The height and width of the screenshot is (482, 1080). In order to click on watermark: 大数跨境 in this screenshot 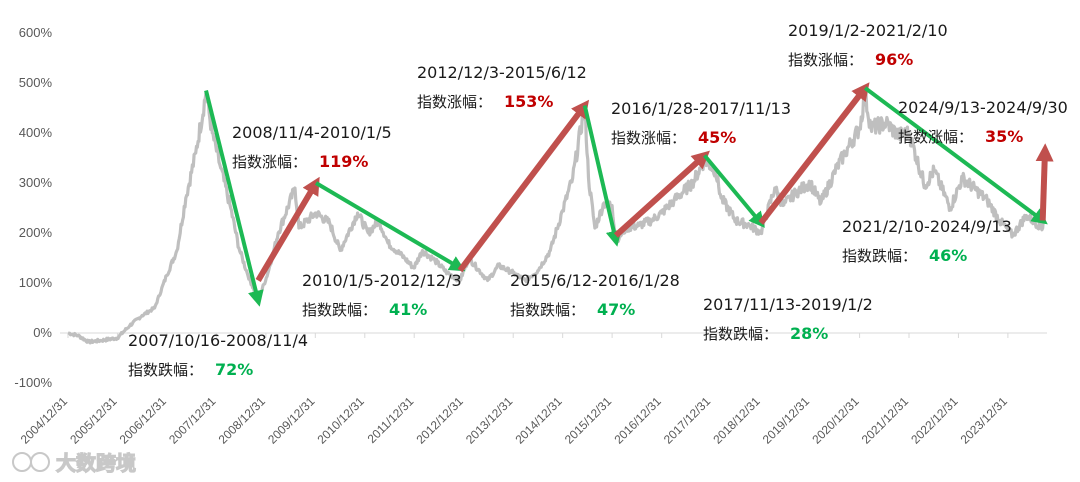, I will do `click(74, 463)`.